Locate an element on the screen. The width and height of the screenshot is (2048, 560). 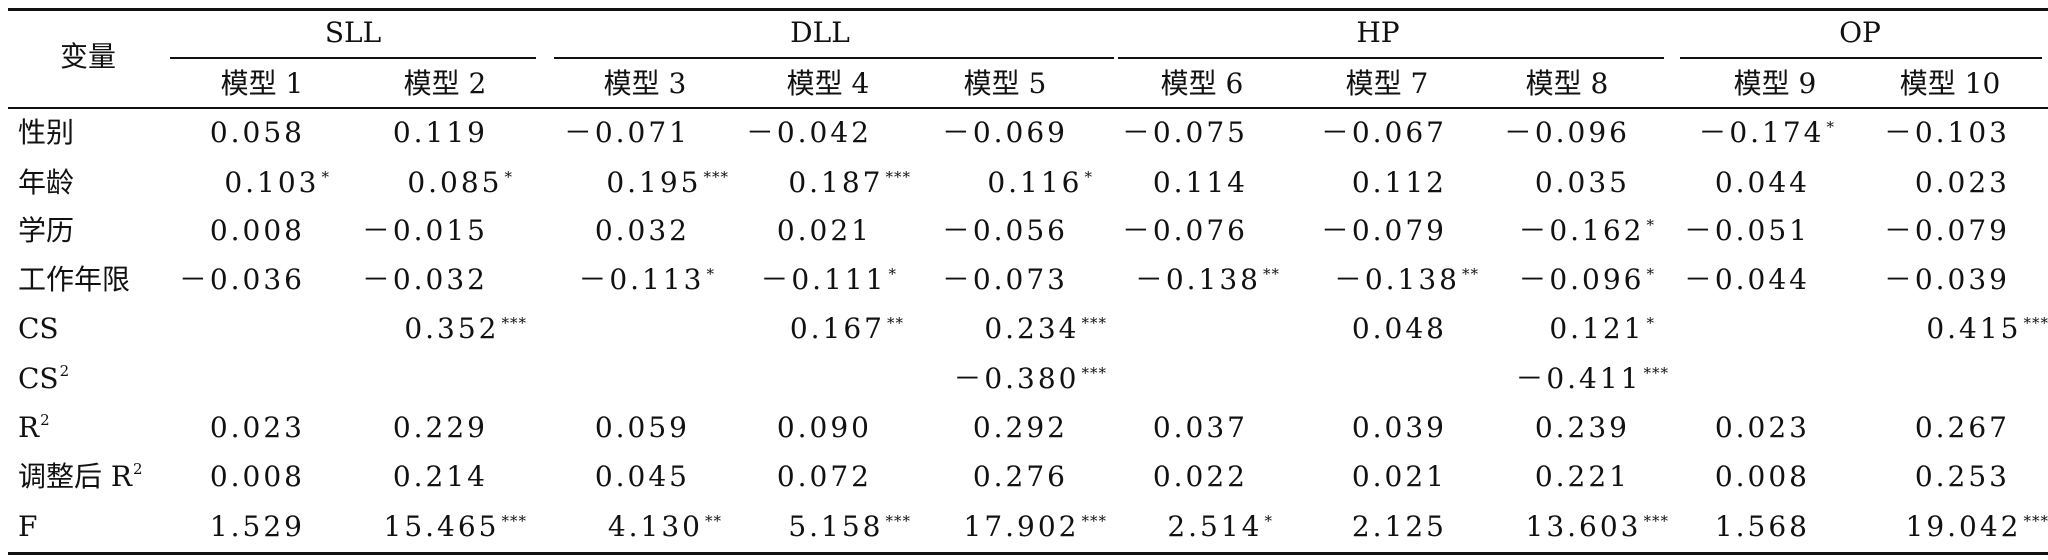
table-cell: －0.096 is located at coordinates (1567, 133).